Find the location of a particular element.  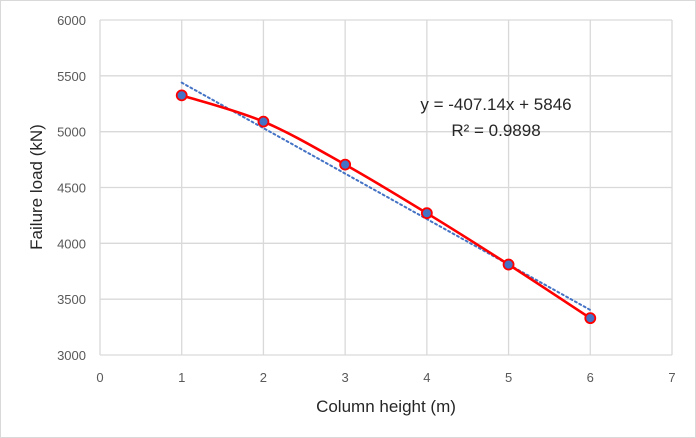

x-tick-label: 4 is located at coordinates (426, 377).